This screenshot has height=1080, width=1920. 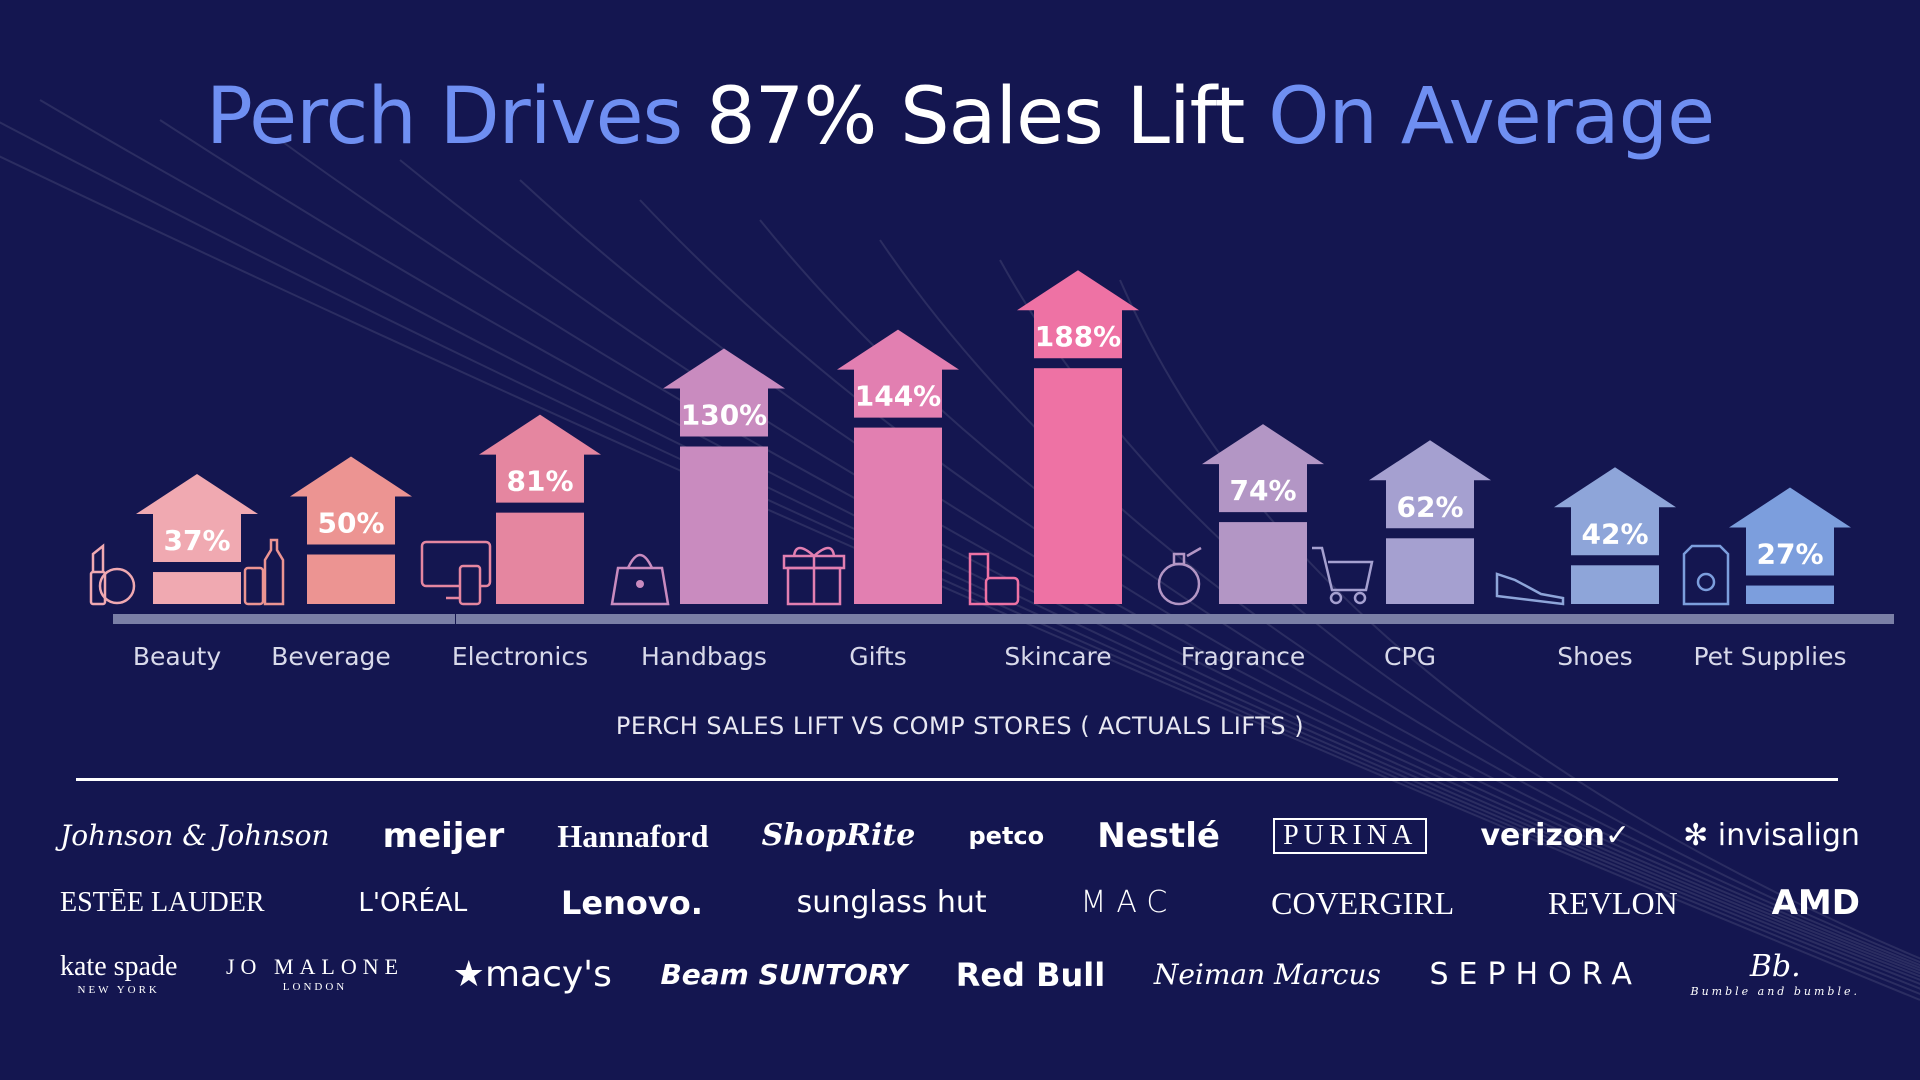 What do you see at coordinates (1788, 579) in the screenshot?
I see `bar-group-pet-supplies: 27% Pet Supplies` at bounding box center [1788, 579].